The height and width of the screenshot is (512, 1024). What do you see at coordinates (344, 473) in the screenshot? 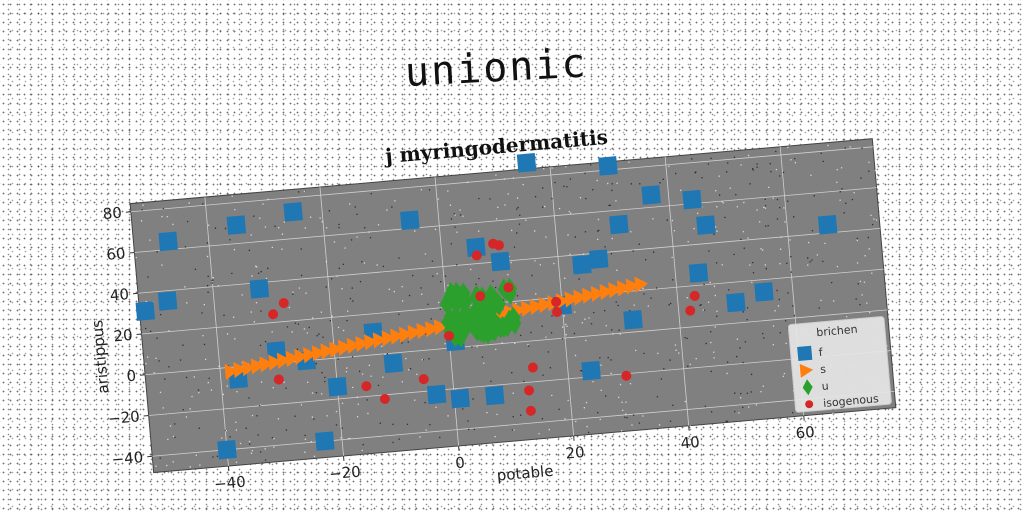
I see `x-tick-label: −20` at bounding box center [344, 473].